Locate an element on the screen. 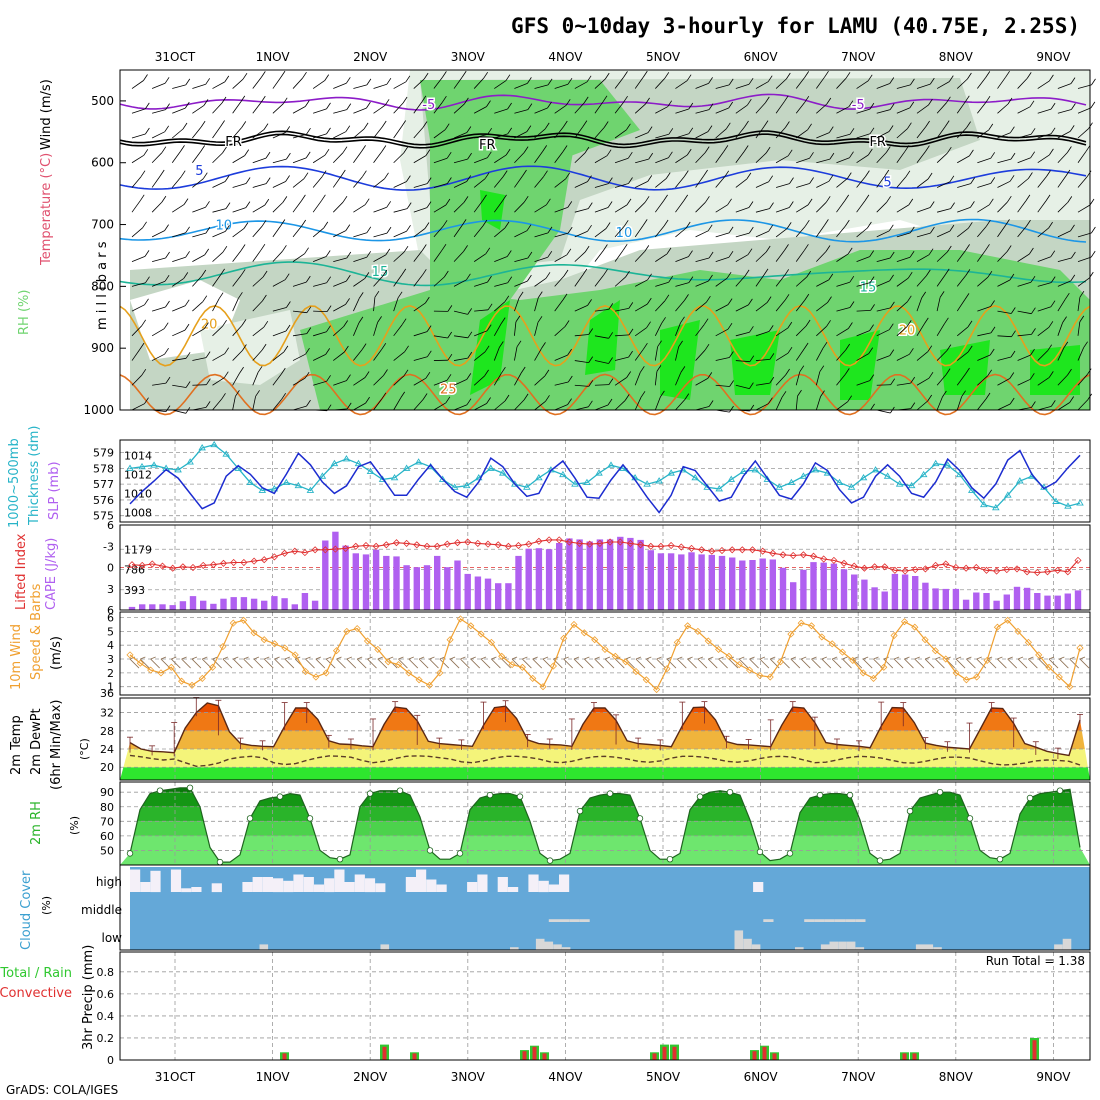 The height and width of the screenshot is (1100, 1100). run-total-label: Run Total = 1.38 is located at coordinates (1035, 961).